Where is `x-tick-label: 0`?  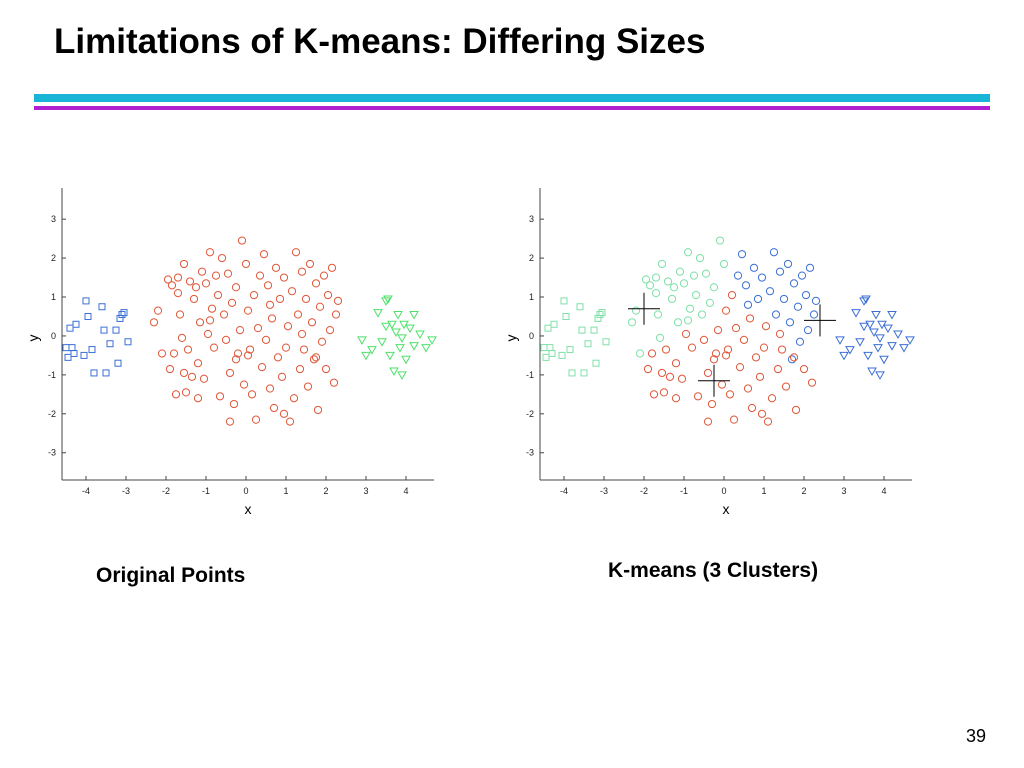 x-tick-label: 0 is located at coordinates (723, 491).